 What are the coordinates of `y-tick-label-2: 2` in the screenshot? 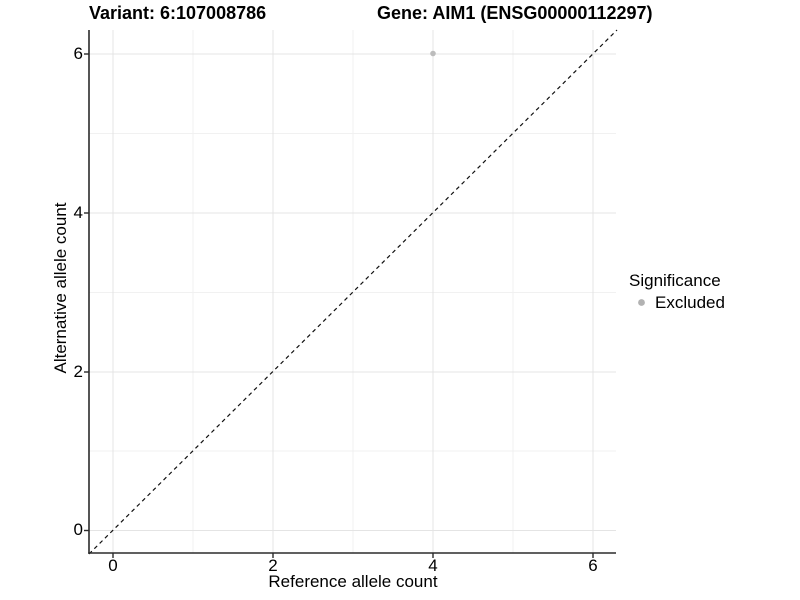 It's located at (78, 371).